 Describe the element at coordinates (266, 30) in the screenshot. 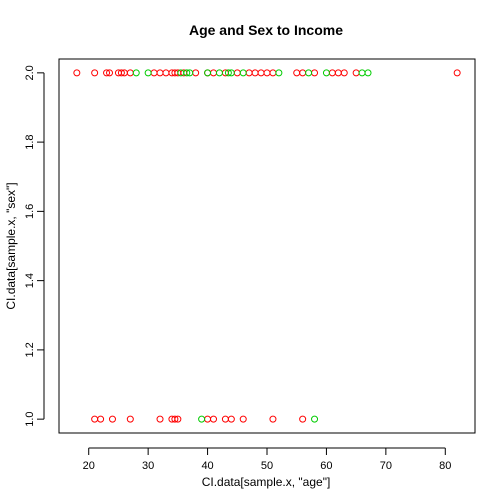

I see `chart-title: Age and Sex to Income` at that location.